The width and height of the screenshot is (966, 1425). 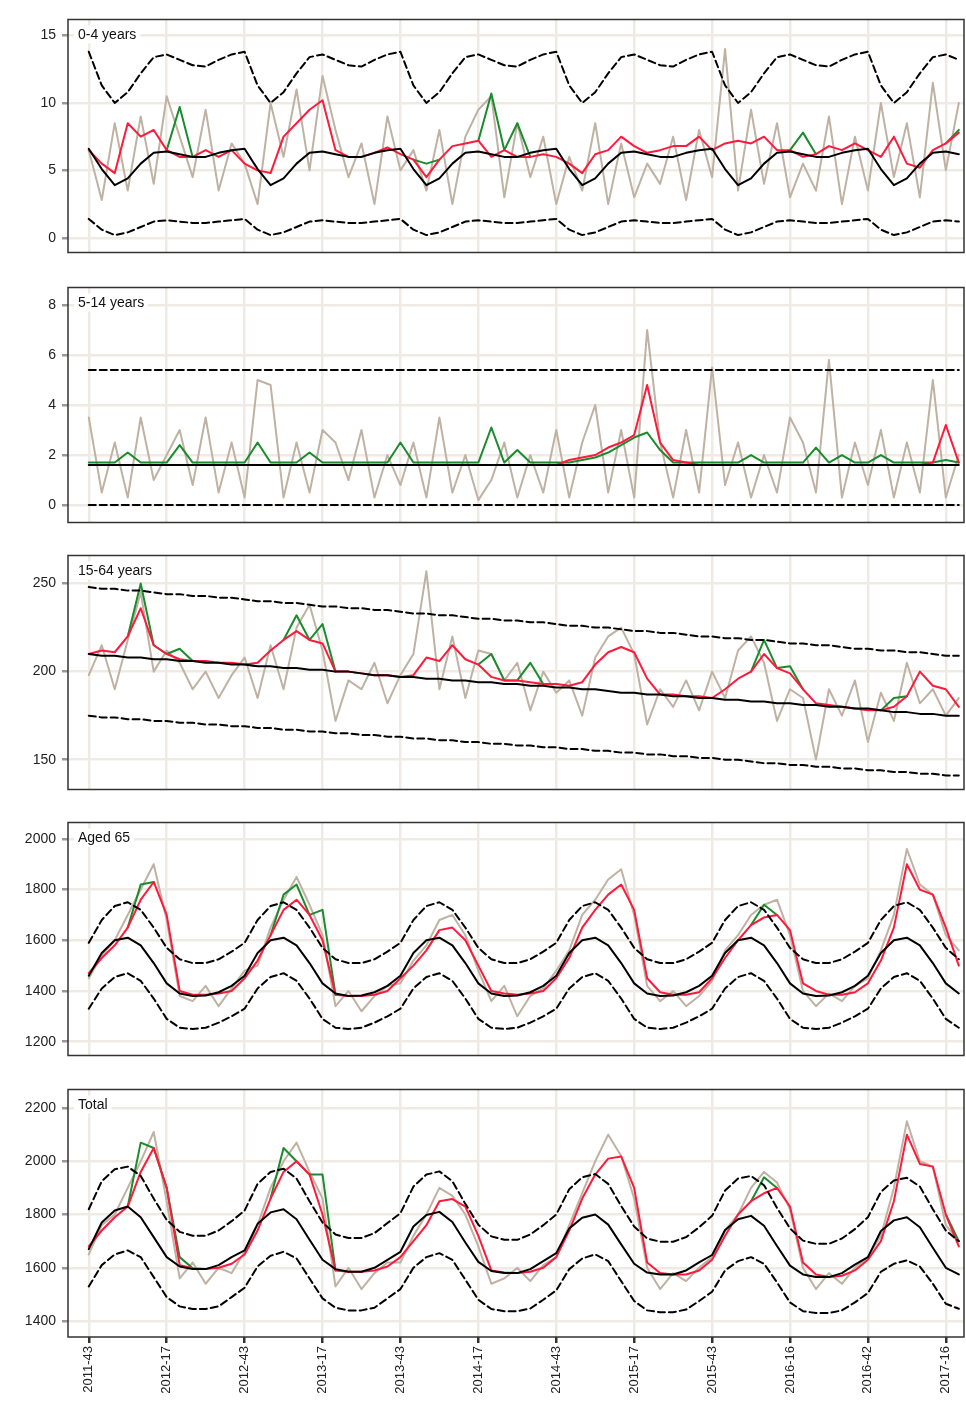 I want to click on text: Total, so click(x=93, y=1104).